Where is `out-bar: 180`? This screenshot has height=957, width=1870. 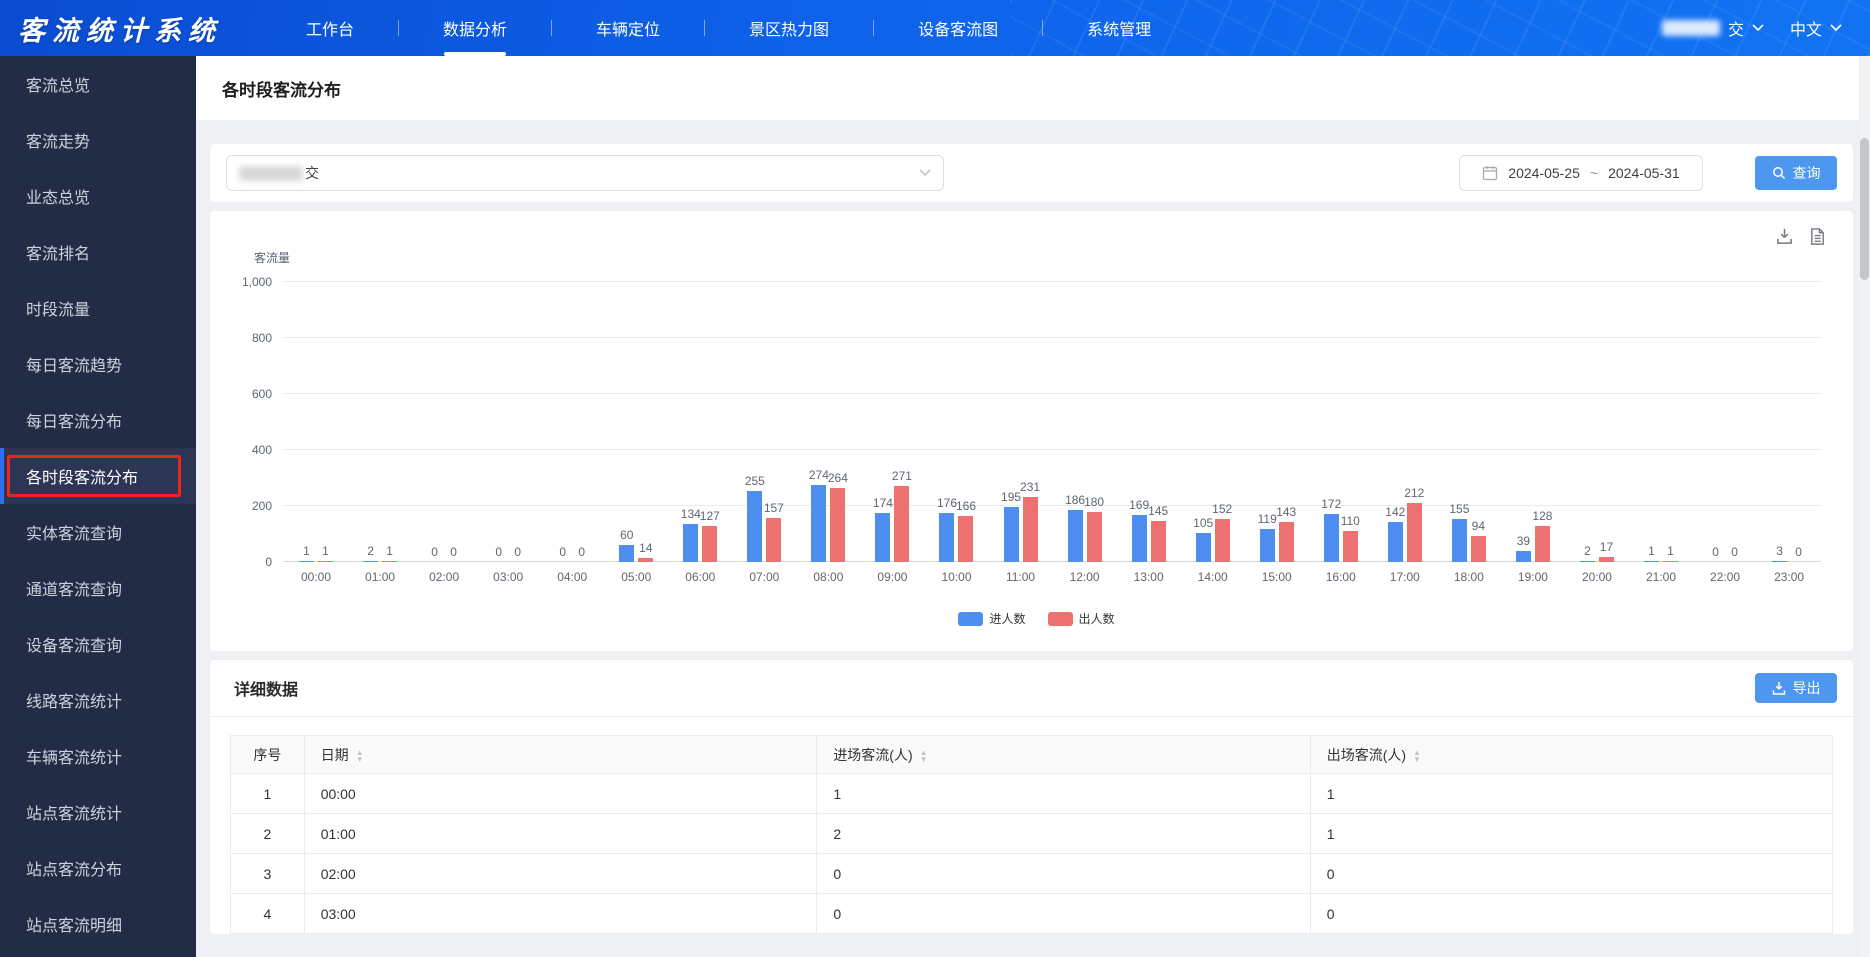
out-bar: 180 is located at coordinates (1094, 528).